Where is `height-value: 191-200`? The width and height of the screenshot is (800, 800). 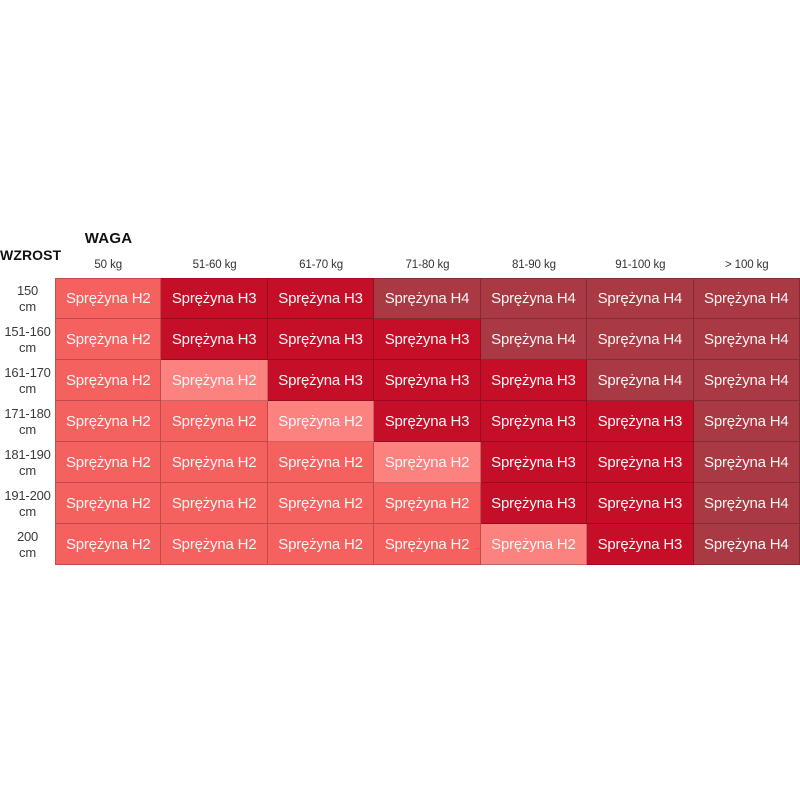
height-value: 191-200 is located at coordinates (27, 495).